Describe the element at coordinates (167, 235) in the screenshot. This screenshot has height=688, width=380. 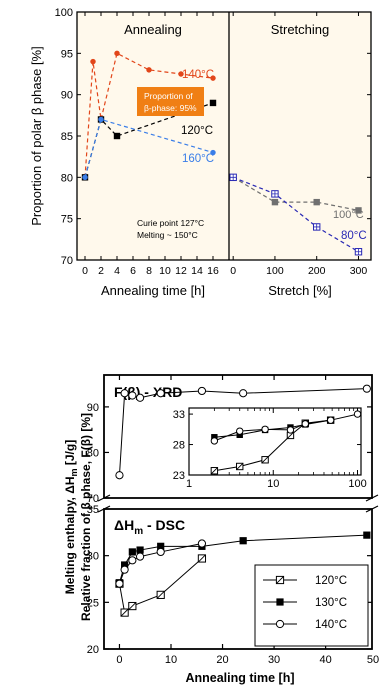
I see `note-line: Melting ~ 150°C` at that location.